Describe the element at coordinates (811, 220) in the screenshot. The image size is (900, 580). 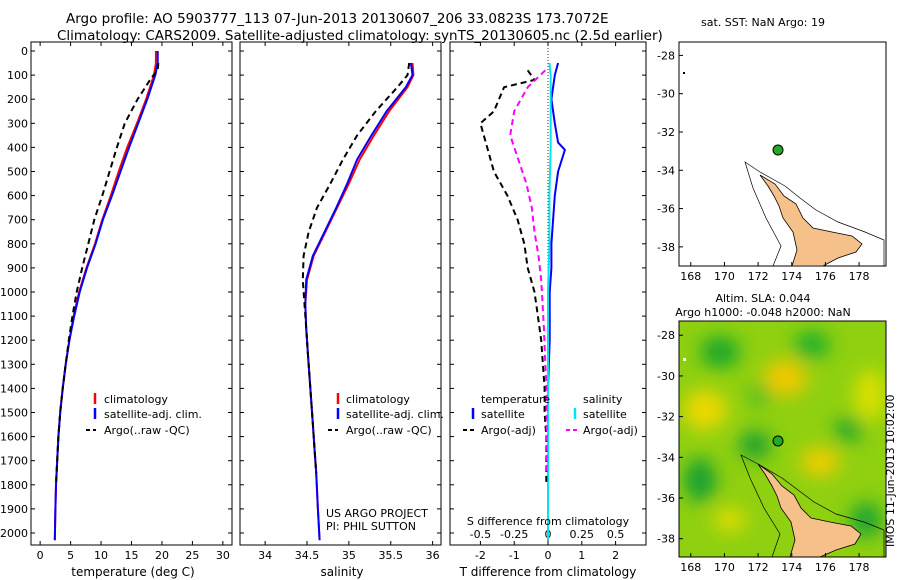
I see `new-zealand-land` at that location.